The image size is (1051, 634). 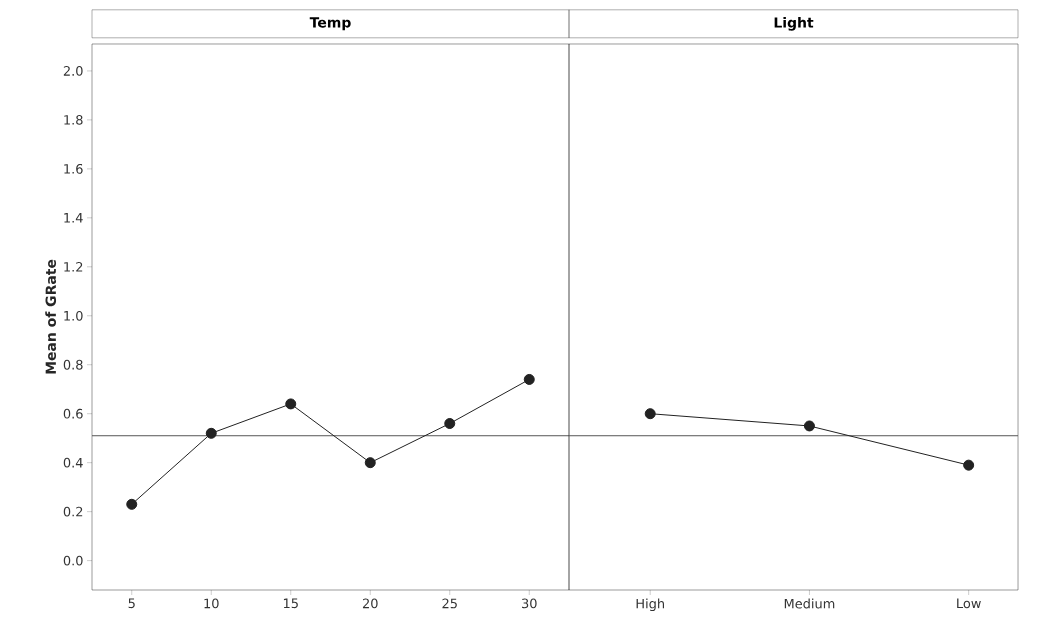 What do you see at coordinates (73, 120) in the screenshot?
I see `y-tick-label: 1.8` at bounding box center [73, 120].